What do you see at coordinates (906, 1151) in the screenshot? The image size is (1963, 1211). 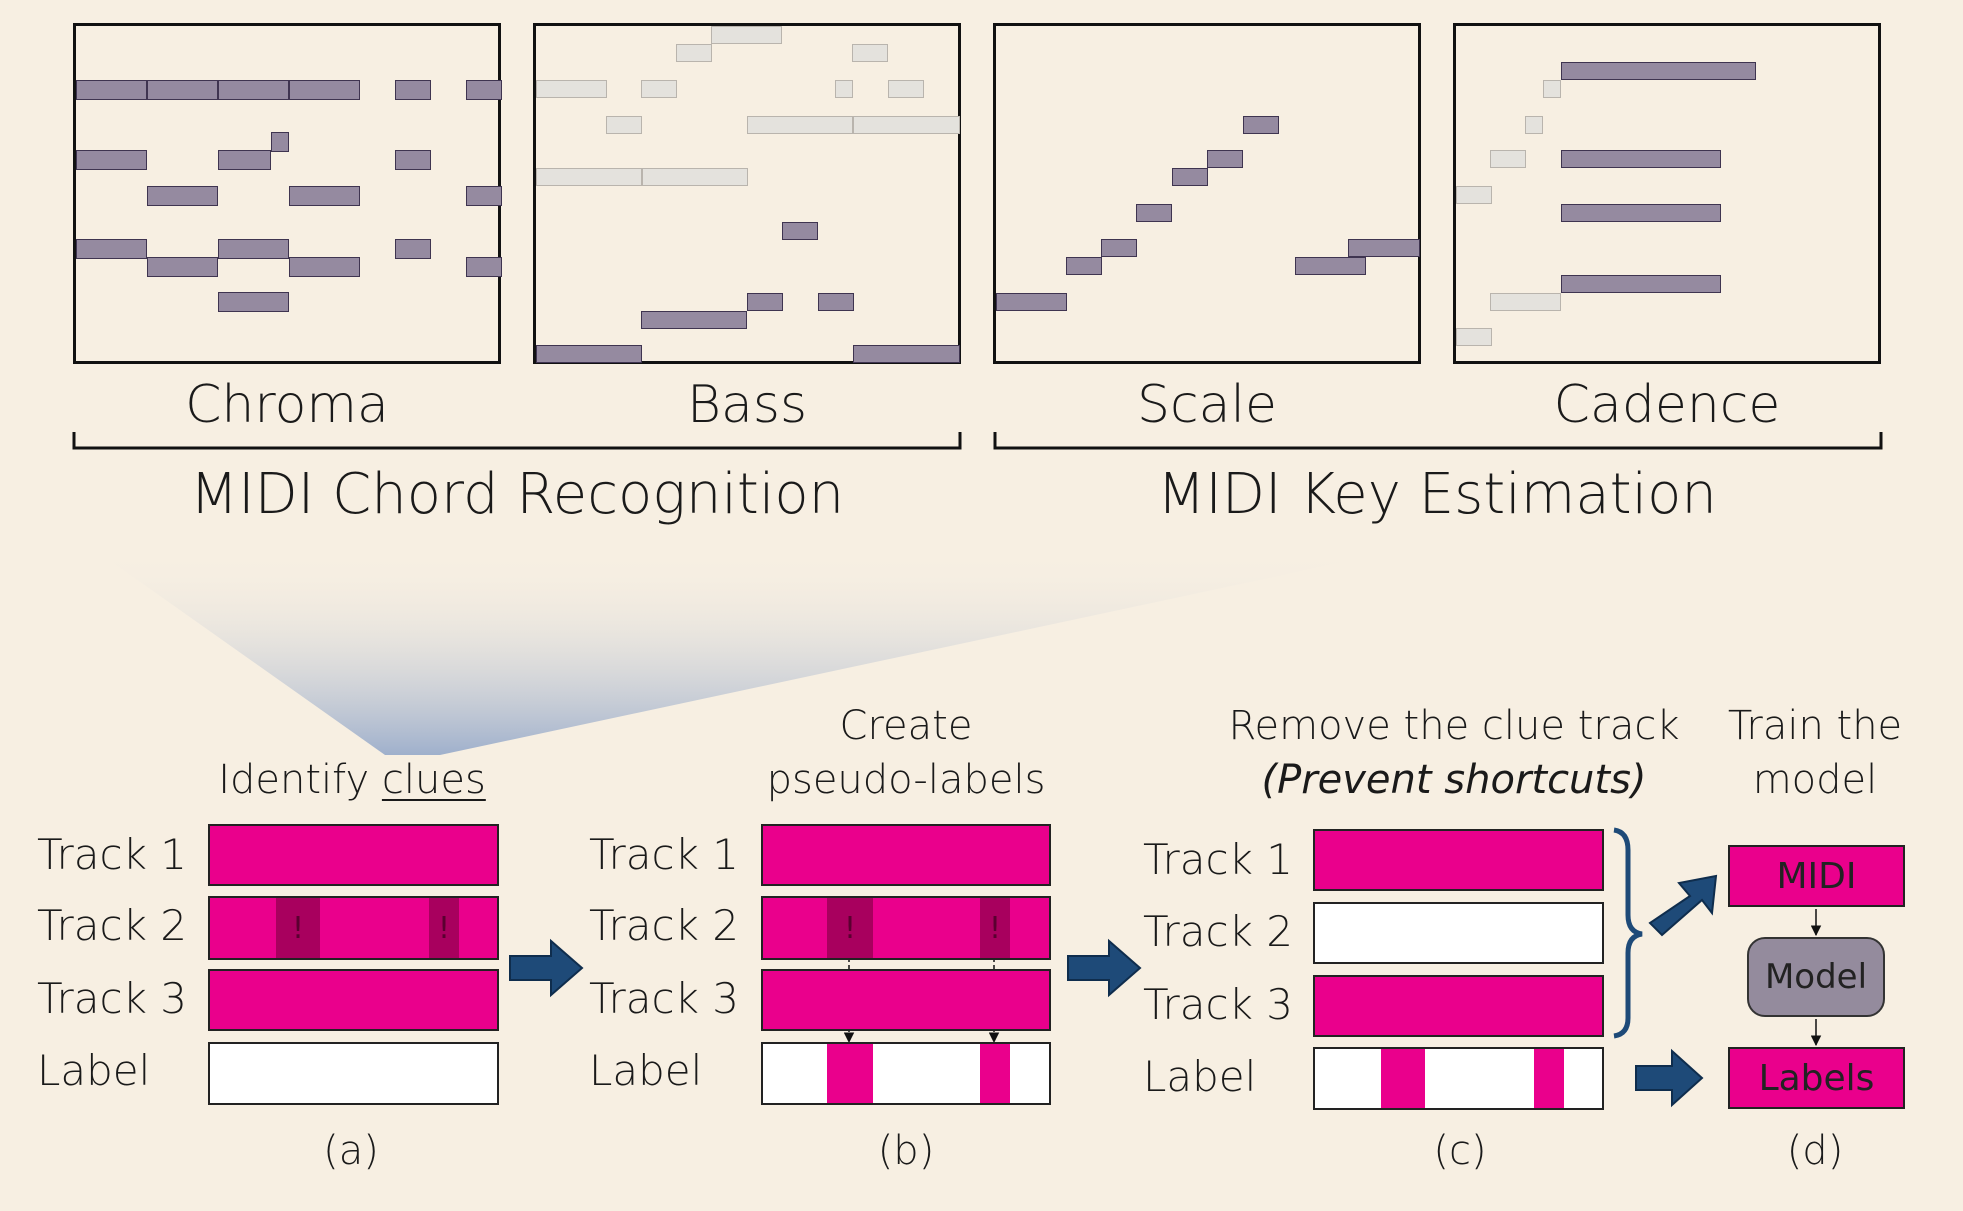 I see `step-b-caption: (b)` at bounding box center [906, 1151].